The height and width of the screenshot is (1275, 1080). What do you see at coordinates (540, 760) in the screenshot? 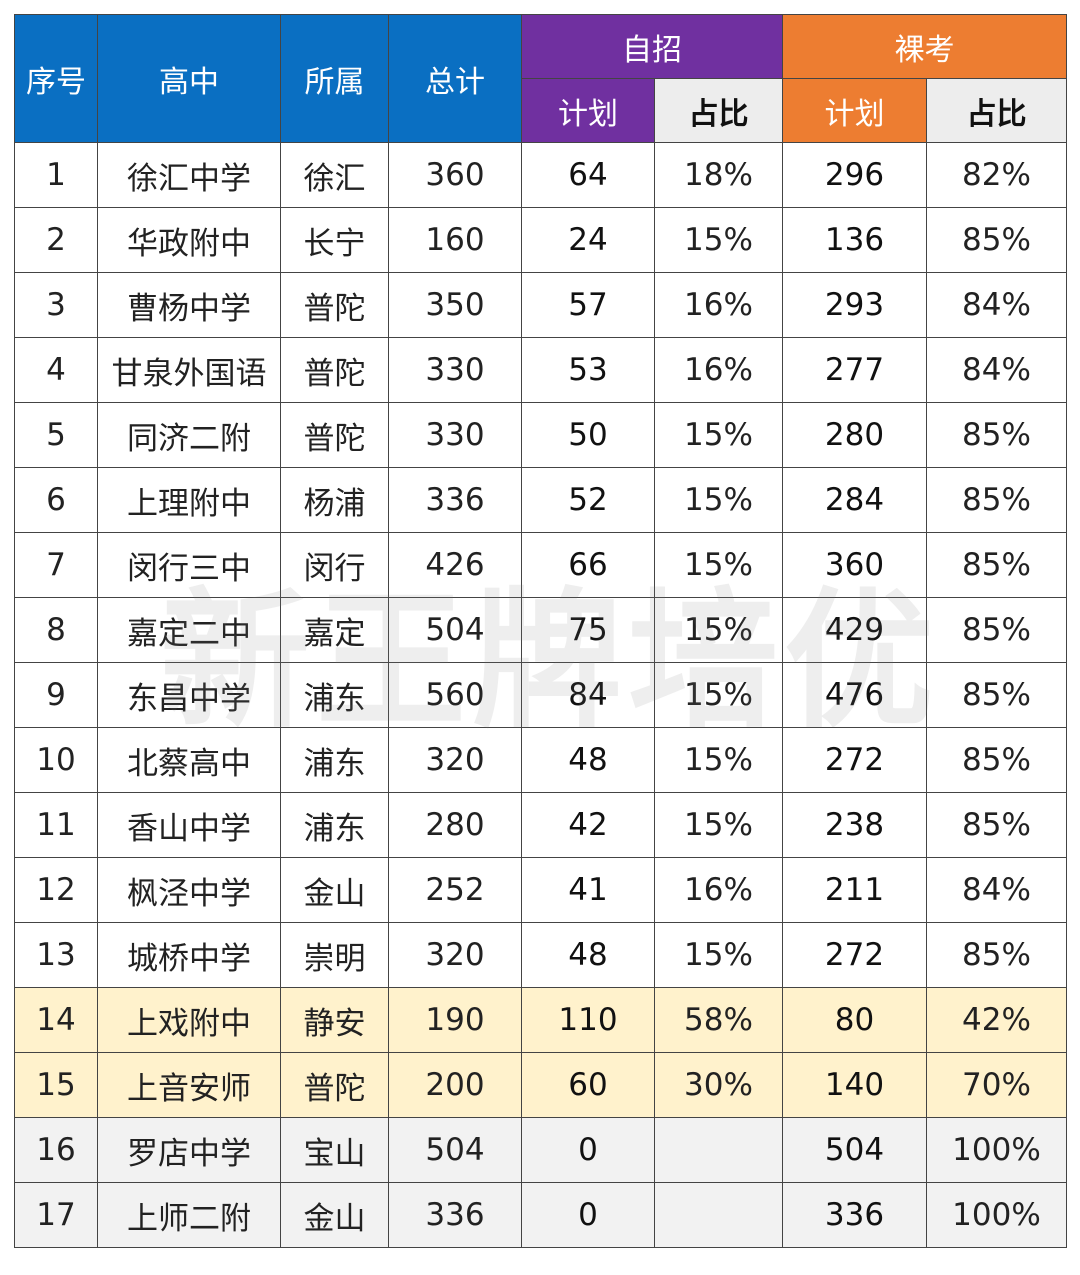
I see `table-row: 10 北蔡高中 浦东 320 48 15% 272 85%` at bounding box center [540, 760].